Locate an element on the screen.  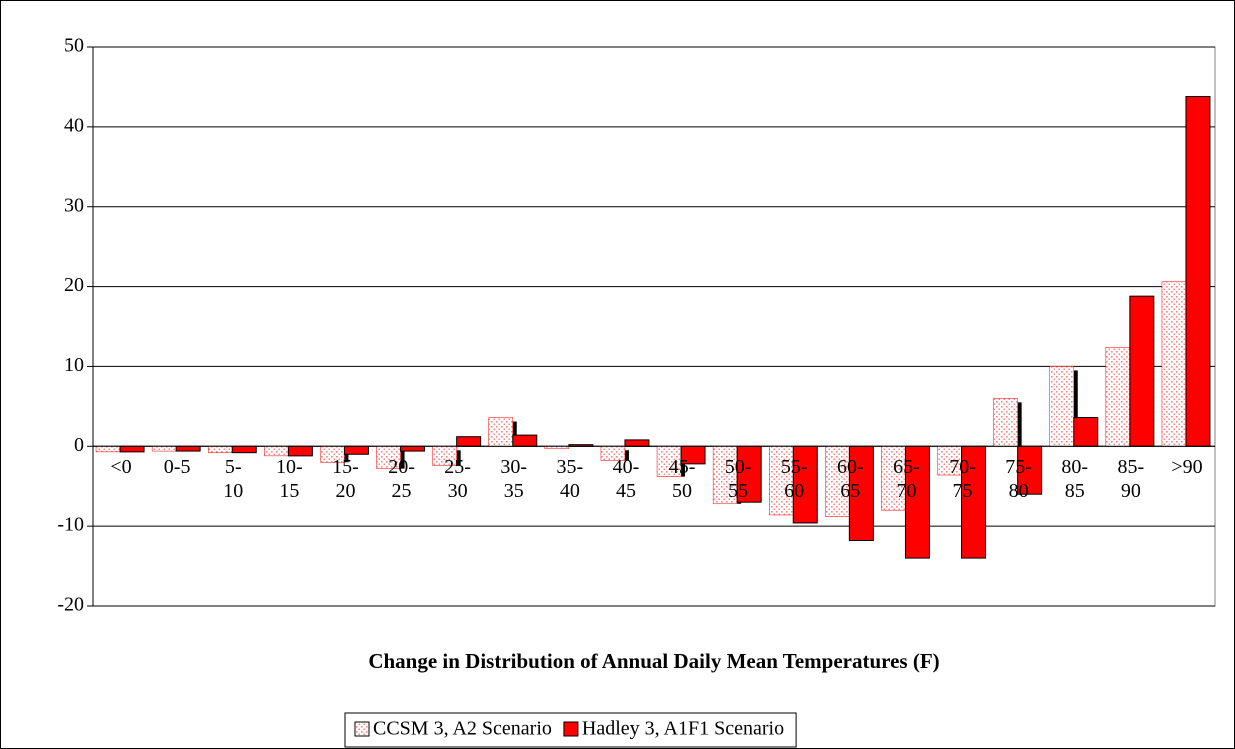
x-tick-label: 25-30 is located at coordinates (457, 479).